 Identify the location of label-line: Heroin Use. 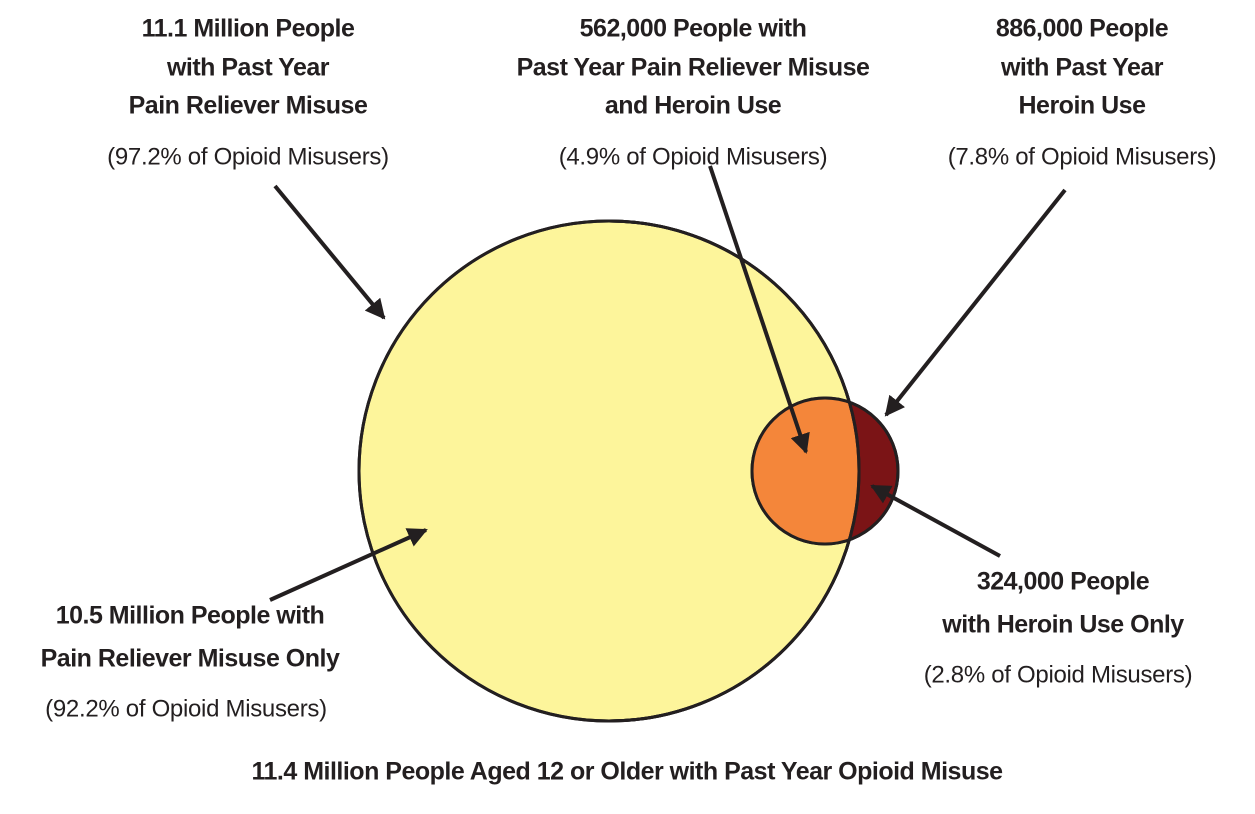
(1083, 106).